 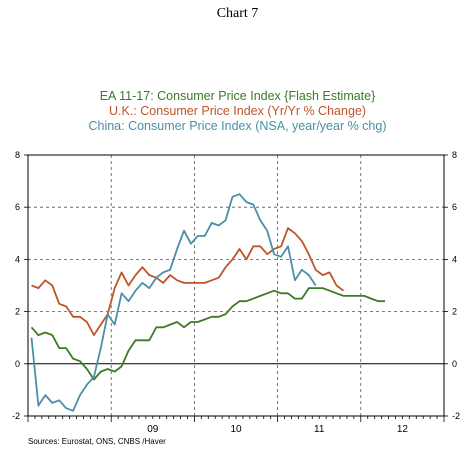 I want to click on y-tick-label-left: 4, so click(x=17, y=259).